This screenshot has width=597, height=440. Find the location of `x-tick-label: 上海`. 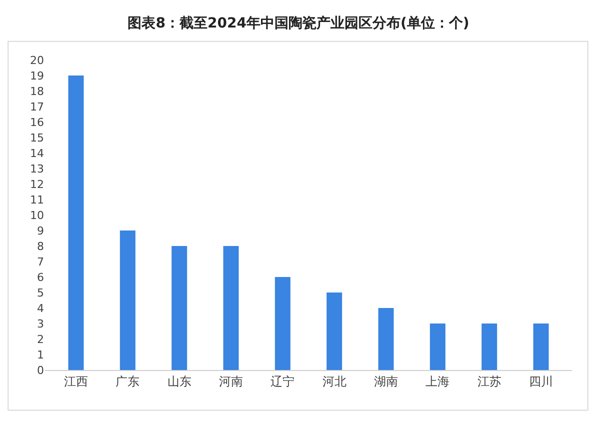

x-tick-label: 上海 is located at coordinates (438, 381).